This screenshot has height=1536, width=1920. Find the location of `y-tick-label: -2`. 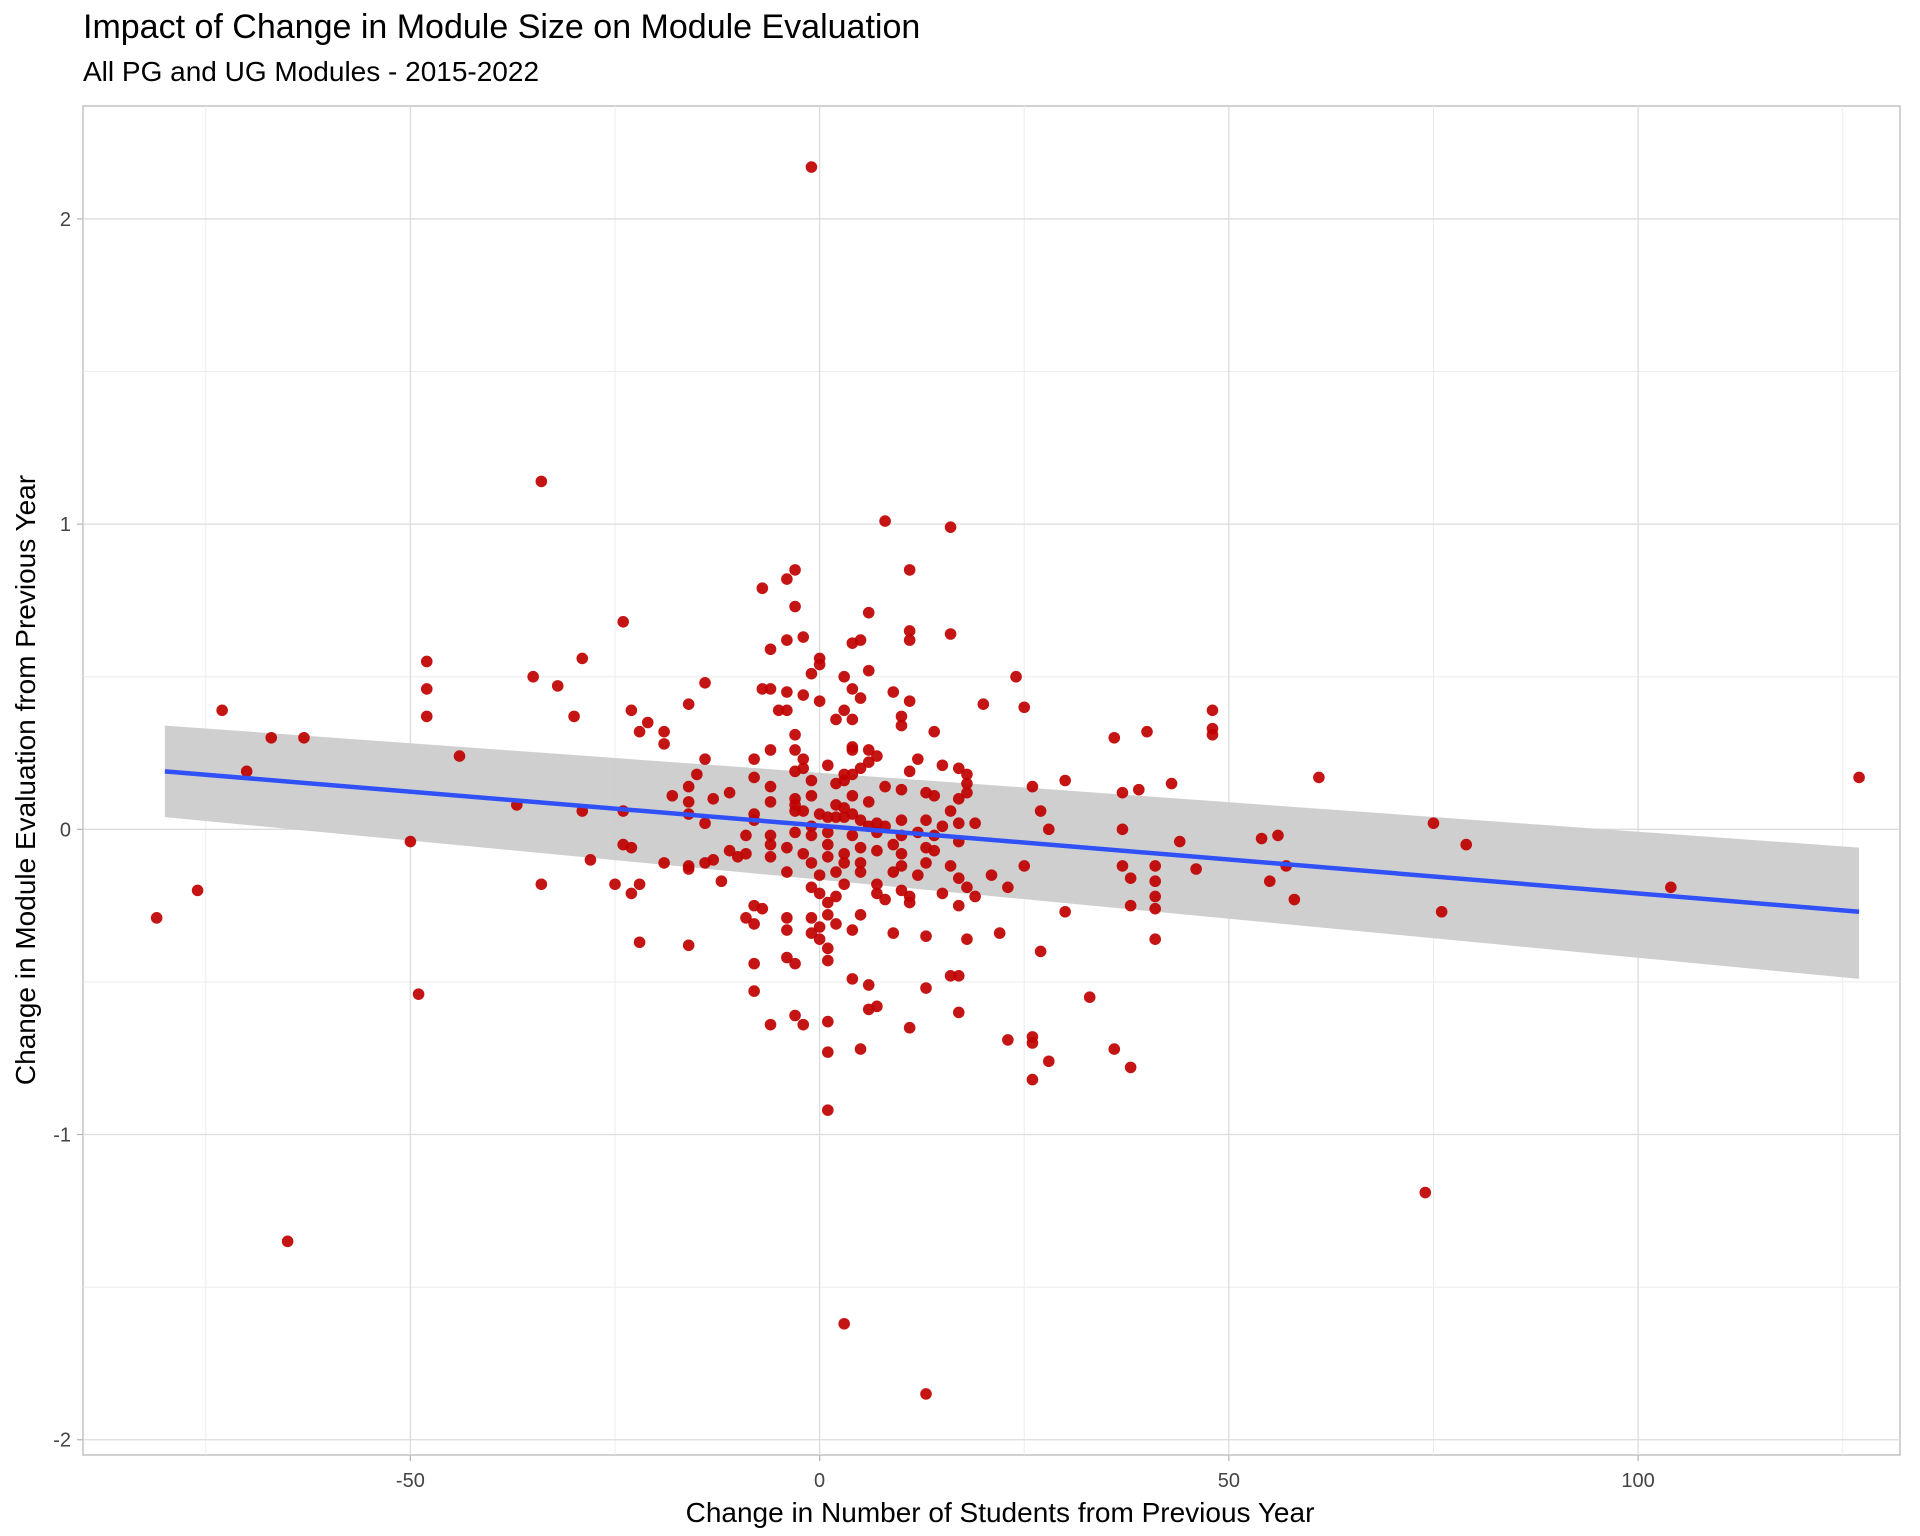

y-tick-label: -2 is located at coordinates (62, 1441).